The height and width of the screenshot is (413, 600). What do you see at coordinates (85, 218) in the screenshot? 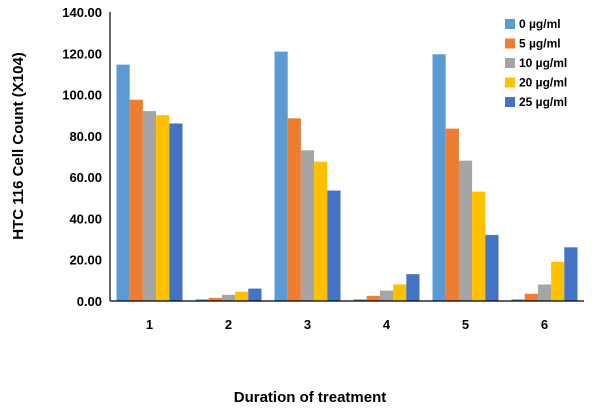
I see `y-tick-label: 40.00` at bounding box center [85, 218].